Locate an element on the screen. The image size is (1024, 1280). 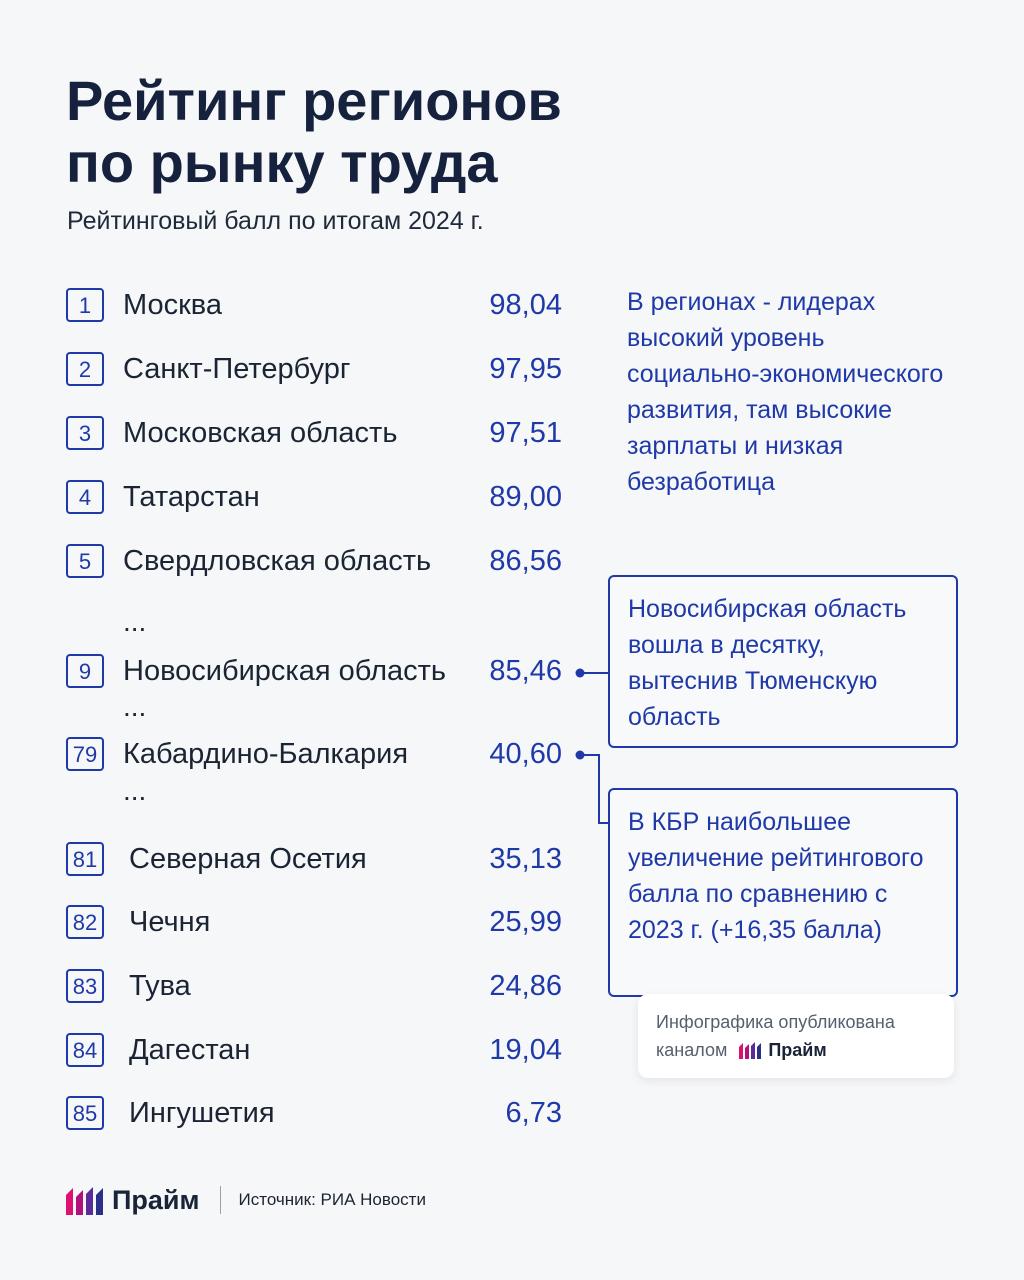
rank-badge: 1 is located at coordinates (85, 305).